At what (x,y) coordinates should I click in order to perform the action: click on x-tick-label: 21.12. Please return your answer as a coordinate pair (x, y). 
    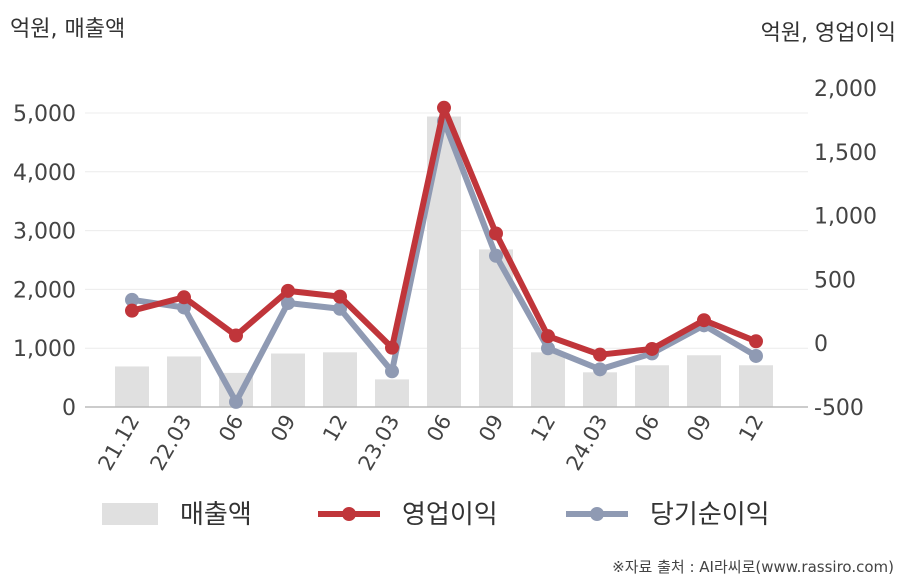
    Looking at the image, I should click on (118, 443).